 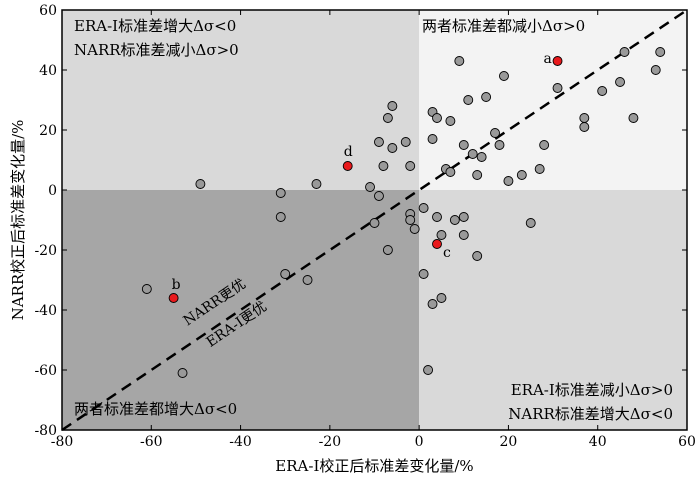 What do you see at coordinates (590, 414) in the screenshot?
I see `quadrant-label-bottom-right: NARR标准差增大Δσ<0` at bounding box center [590, 414].